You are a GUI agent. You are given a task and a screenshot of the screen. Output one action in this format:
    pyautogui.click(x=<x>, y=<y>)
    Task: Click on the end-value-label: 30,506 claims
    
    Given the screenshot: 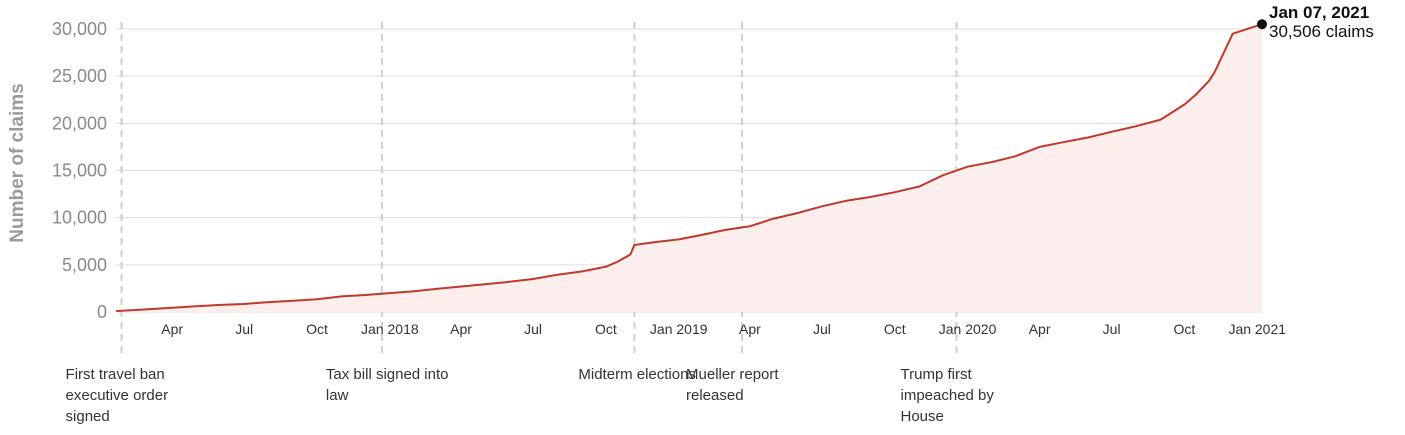 What is the action you would take?
    pyautogui.click(x=1321, y=31)
    